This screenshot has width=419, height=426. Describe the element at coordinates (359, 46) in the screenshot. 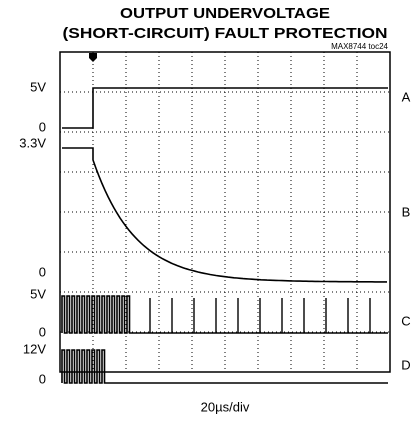

I see `figure-id: MAX8744 toc24` at that location.